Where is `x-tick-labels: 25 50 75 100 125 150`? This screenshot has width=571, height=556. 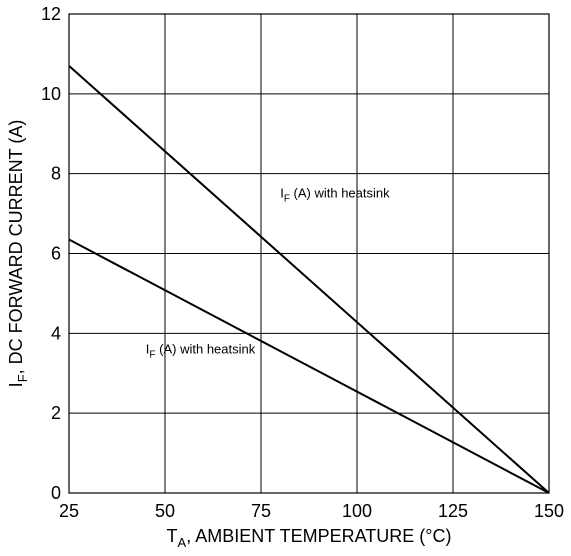 x-tick-labels: 25 50 75 100 125 150 is located at coordinates (311, 511).